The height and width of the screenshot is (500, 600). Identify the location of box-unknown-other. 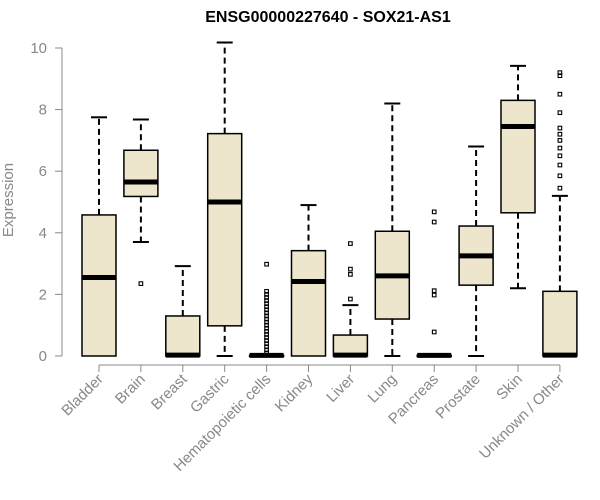
(560, 214).